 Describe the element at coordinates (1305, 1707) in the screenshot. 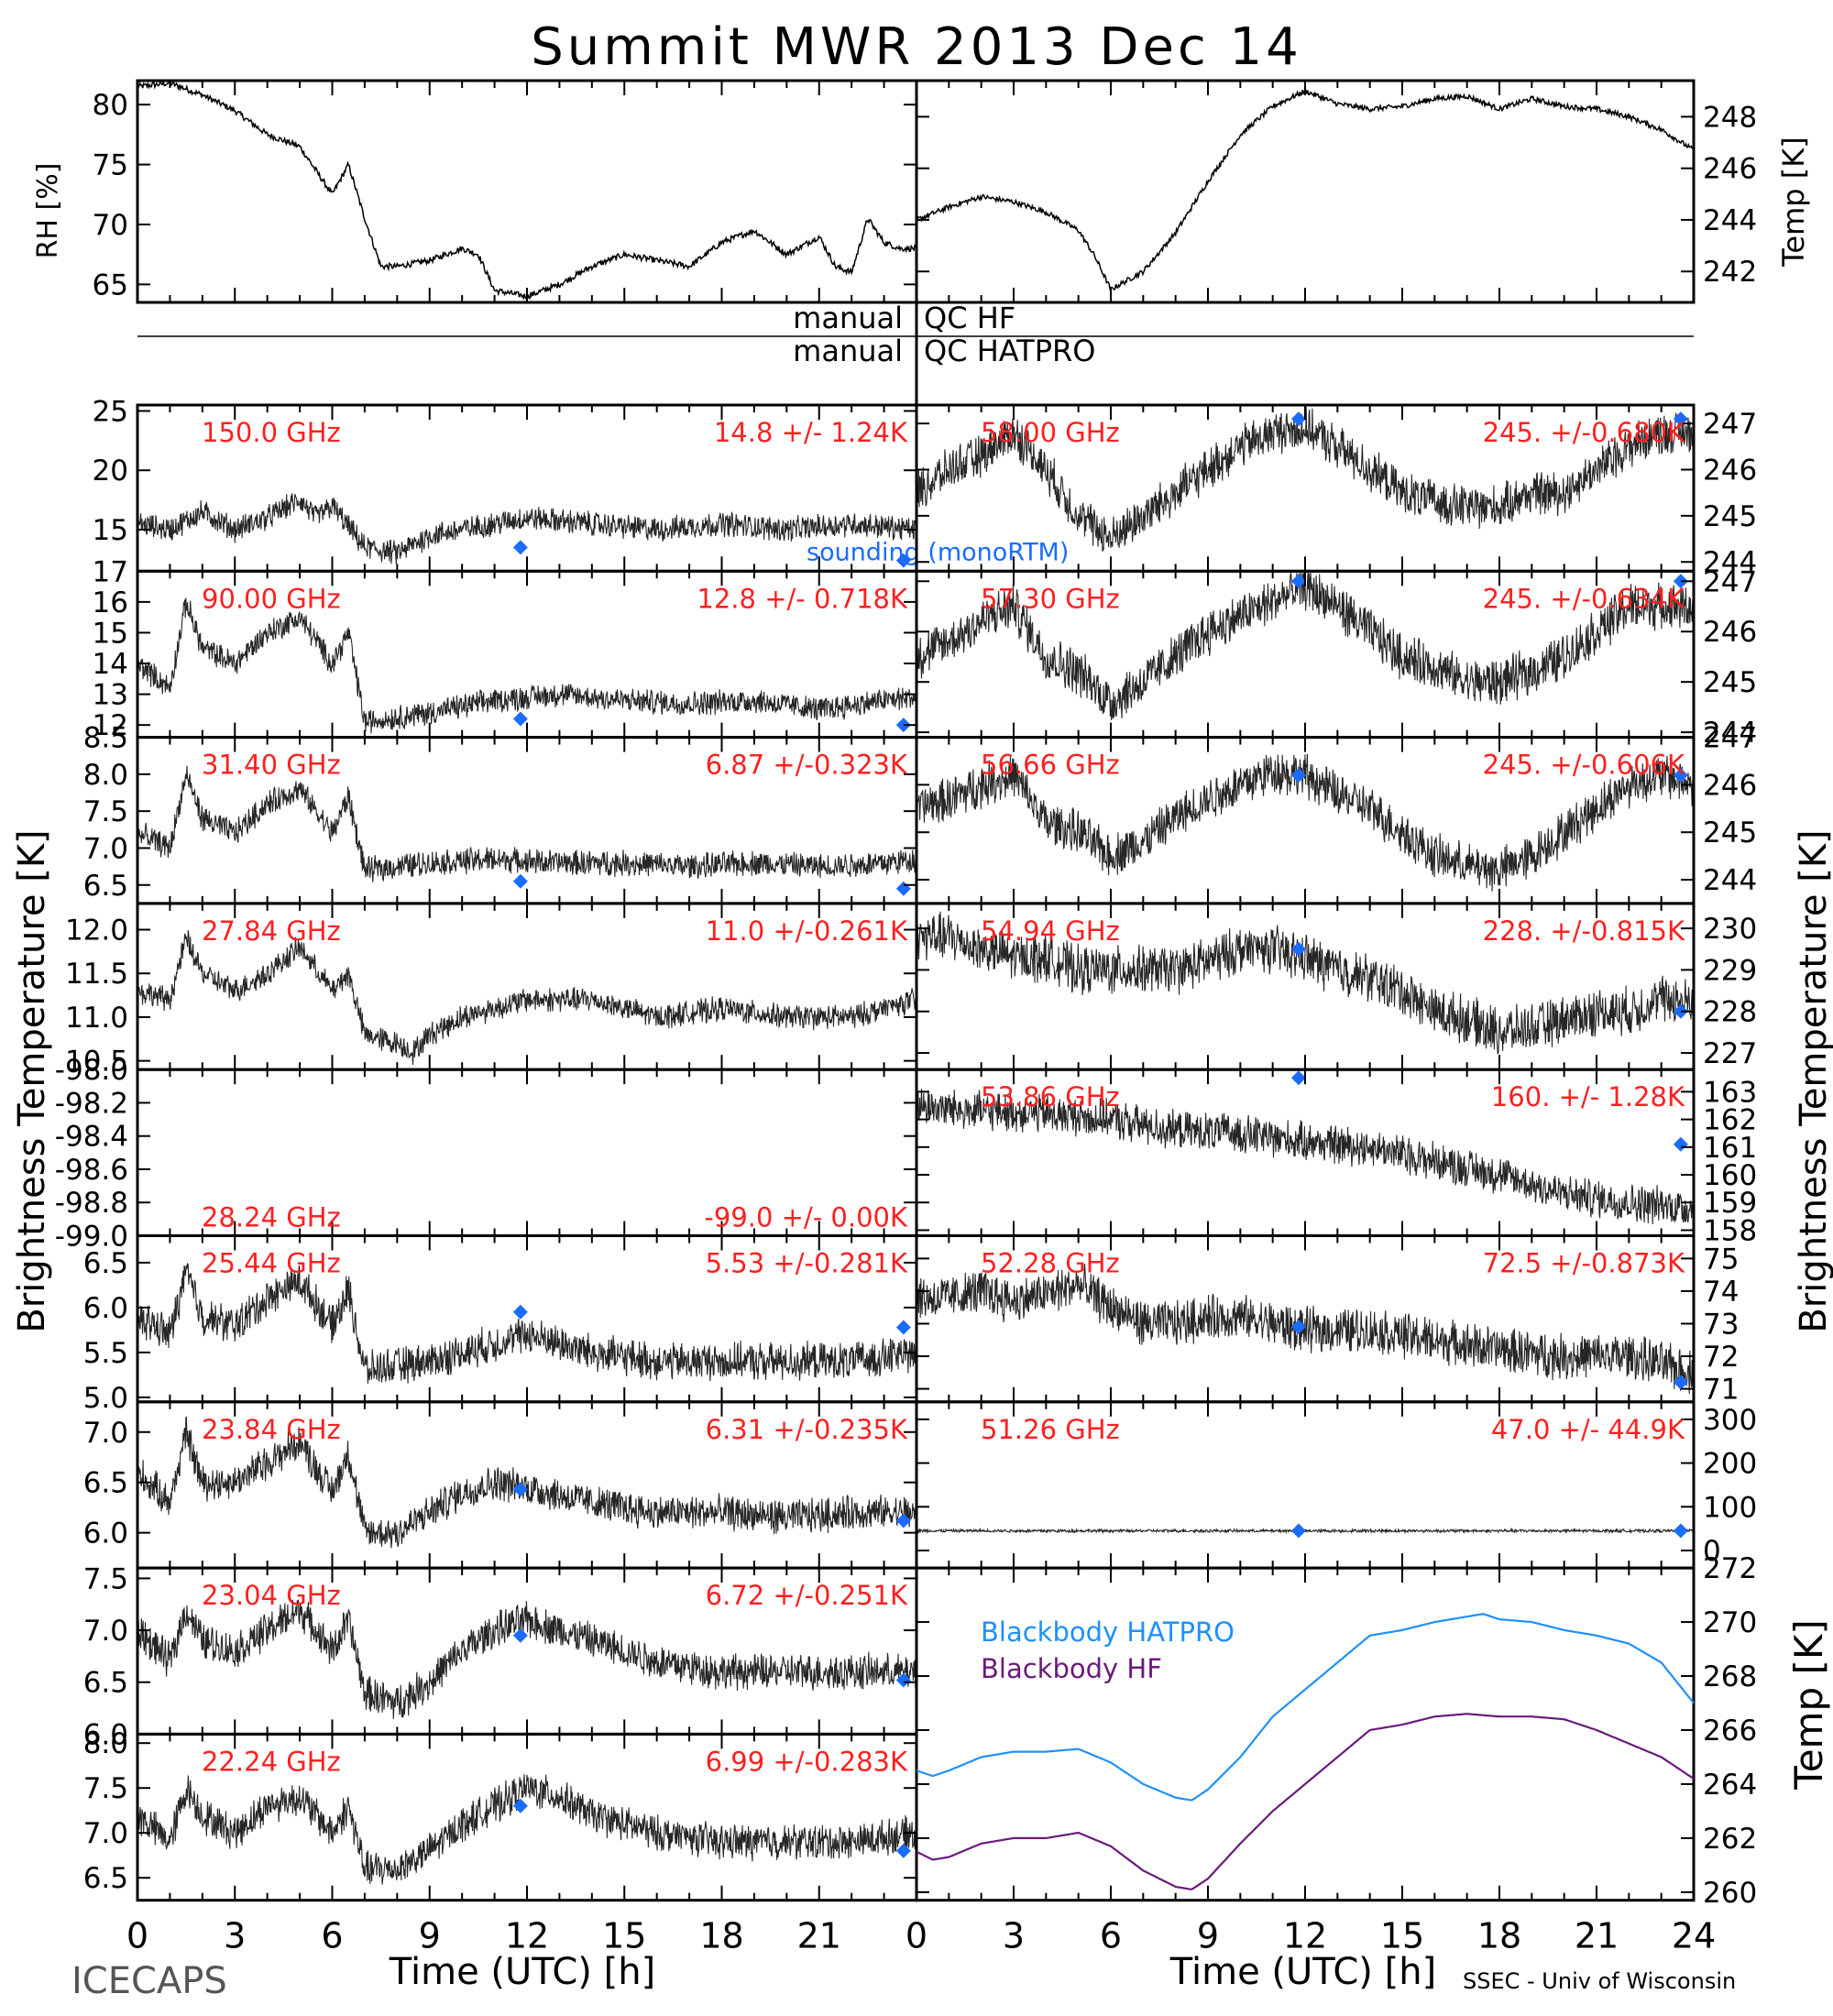

I see `blackbody-series-line` at that location.